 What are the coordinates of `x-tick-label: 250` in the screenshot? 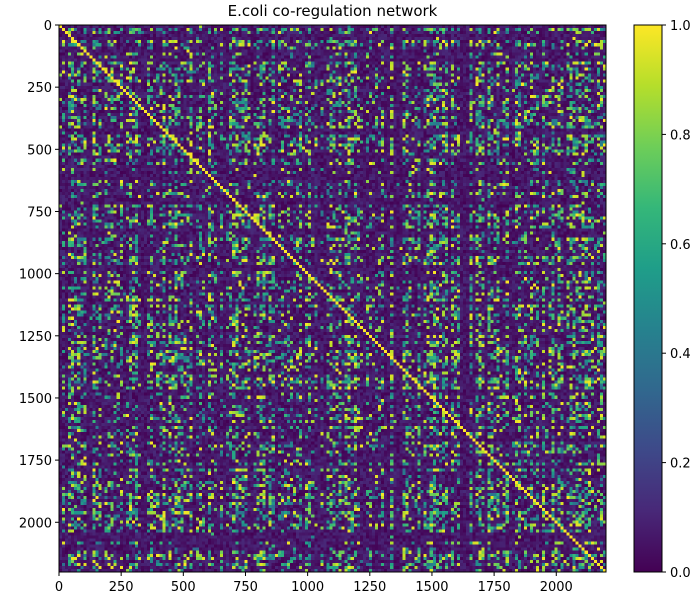 It's located at (121, 587).